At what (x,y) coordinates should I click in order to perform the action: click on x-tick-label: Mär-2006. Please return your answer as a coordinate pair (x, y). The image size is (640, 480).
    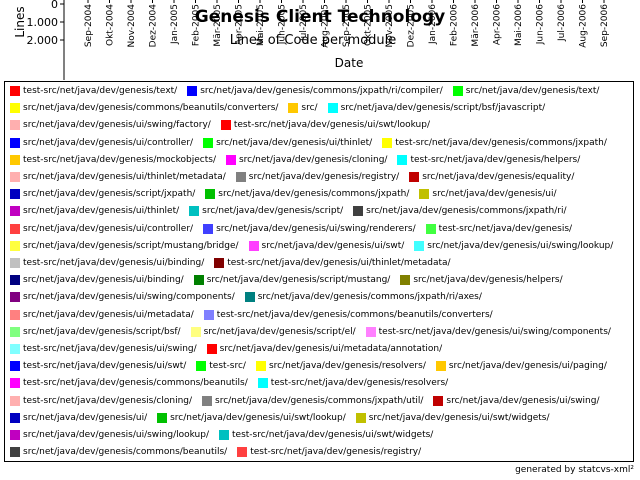
    Looking at the image, I should click on (476, 25).